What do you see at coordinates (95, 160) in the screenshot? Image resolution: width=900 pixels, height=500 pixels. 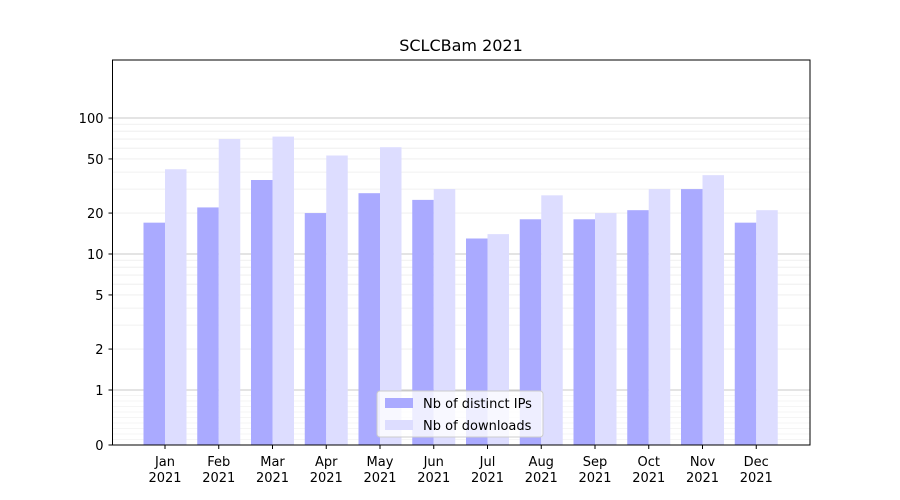 I see `y-tick-label: 50` at bounding box center [95, 160].